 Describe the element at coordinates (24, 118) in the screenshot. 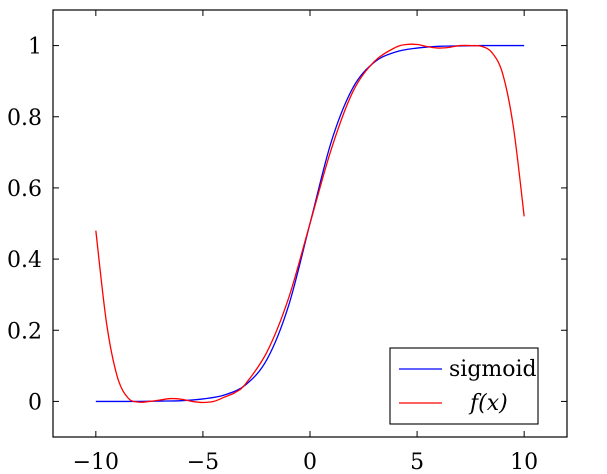

I see `y-tick-label: 0.8` at that location.